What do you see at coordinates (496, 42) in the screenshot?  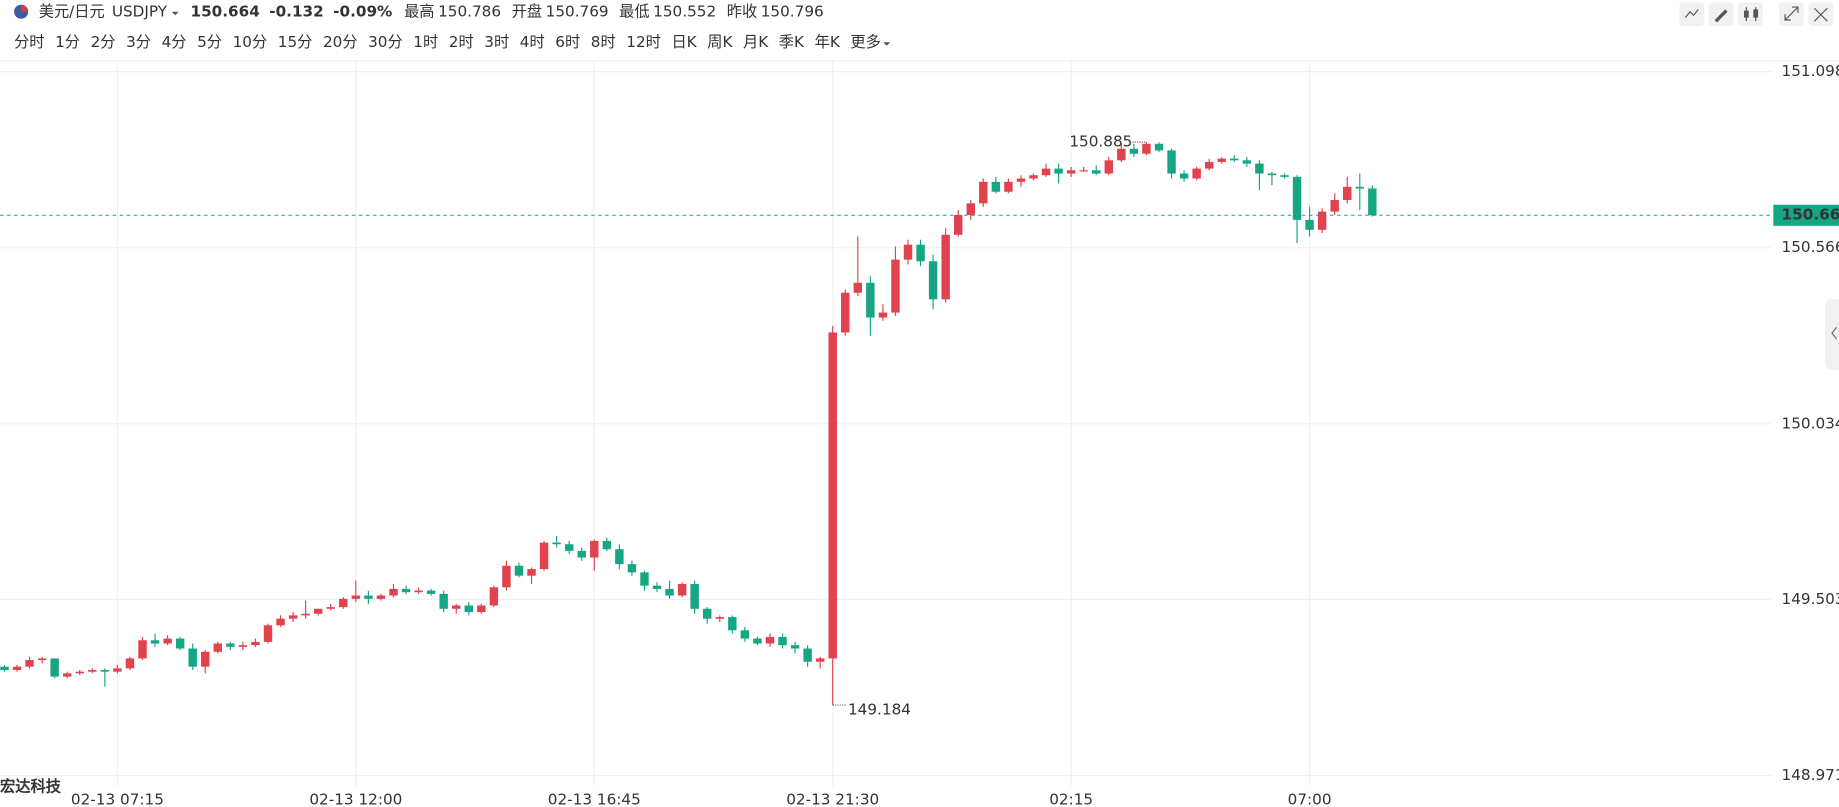 I see `period-tab: 3时` at bounding box center [496, 42].